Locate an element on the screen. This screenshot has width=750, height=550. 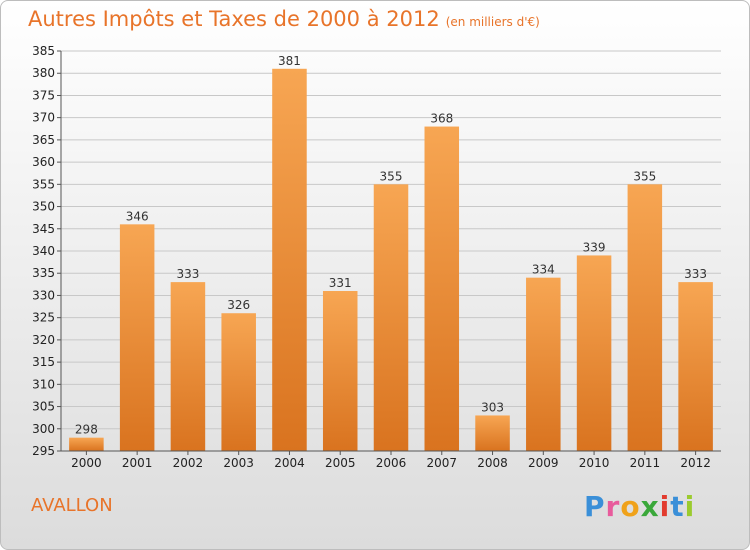
bar-2012 is located at coordinates (695, 366).